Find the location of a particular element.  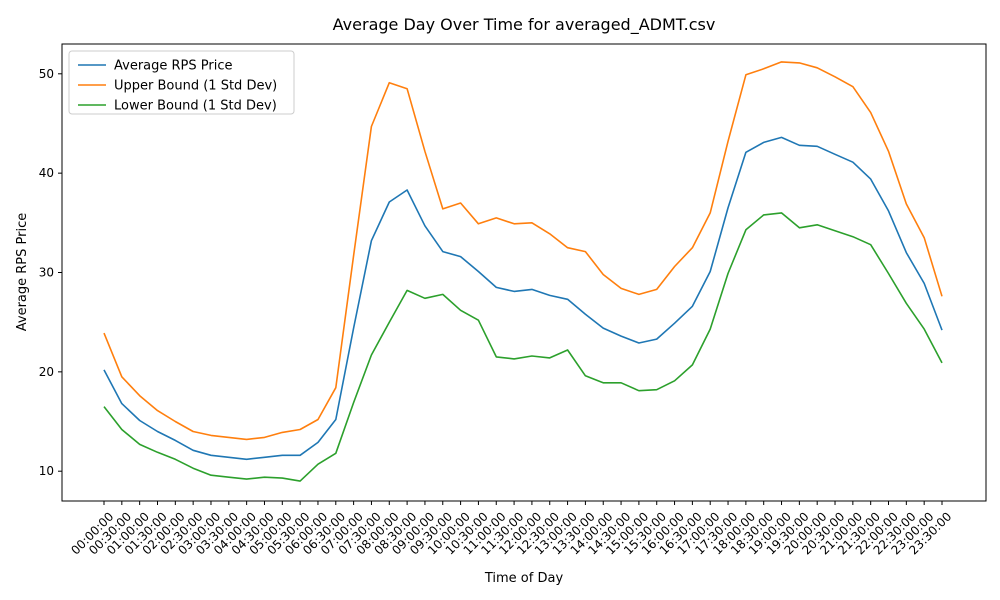

y-tick-label: 30 is located at coordinates (46, 273).